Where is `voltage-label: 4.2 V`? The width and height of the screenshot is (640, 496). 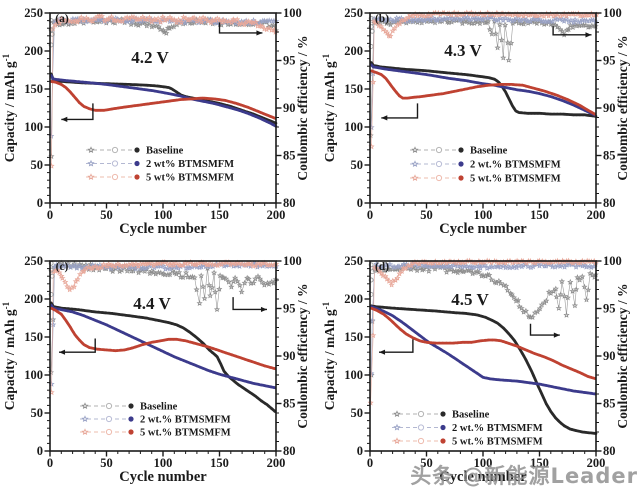
voltage-label: 4.2 V is located at coordinates (150, 57).